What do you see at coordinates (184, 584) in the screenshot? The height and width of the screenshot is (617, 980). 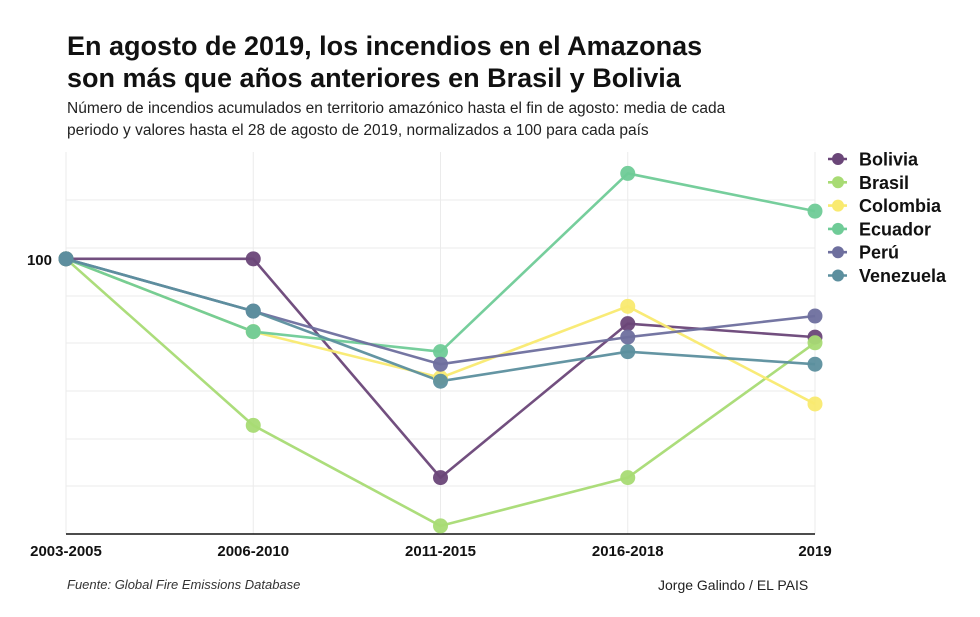 I see `source-note: Fuente: Global Fire Emissions Database` at bounding box center [184, 584].